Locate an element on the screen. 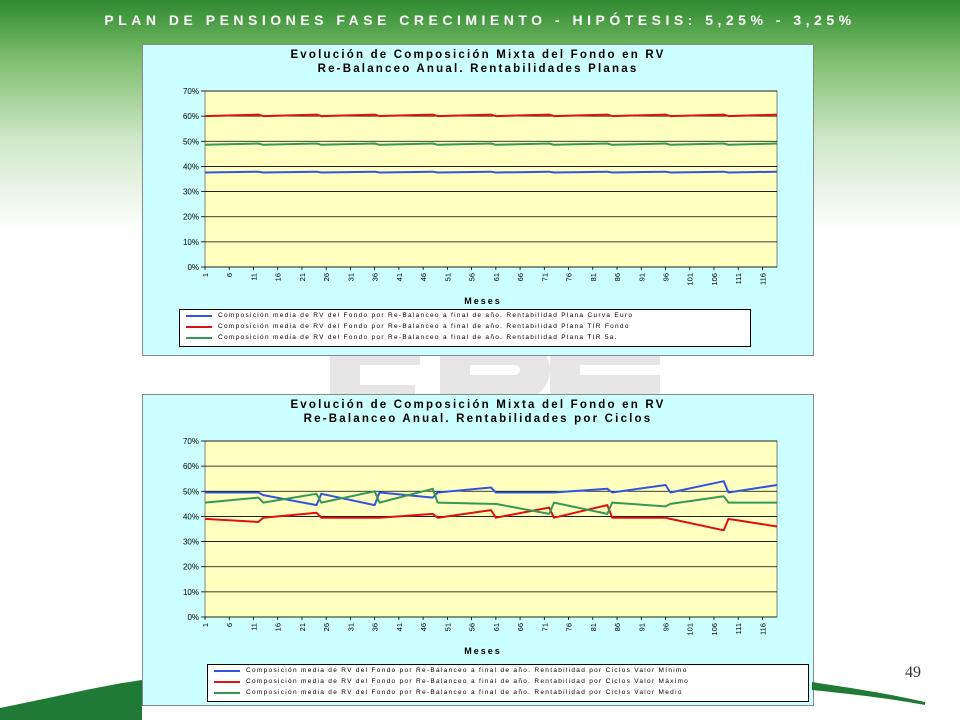 The height and width of the screenshot is (720, 960). footer-swoosh is located at coordinates (462, 700).